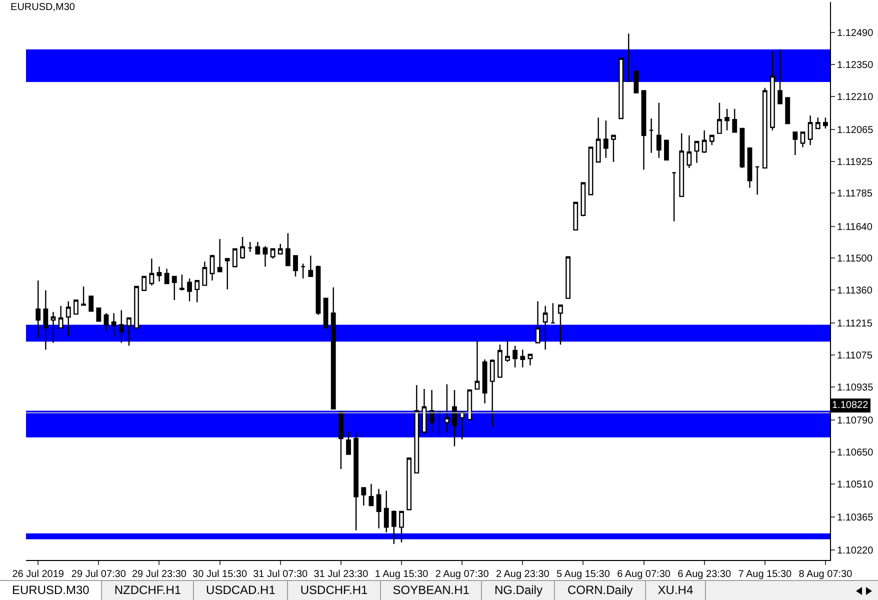 Image resolution: width=878 pixels, height=600 pixels. I want to click on x-tick-label: 8 Aug 07:30, so click(825, 574).